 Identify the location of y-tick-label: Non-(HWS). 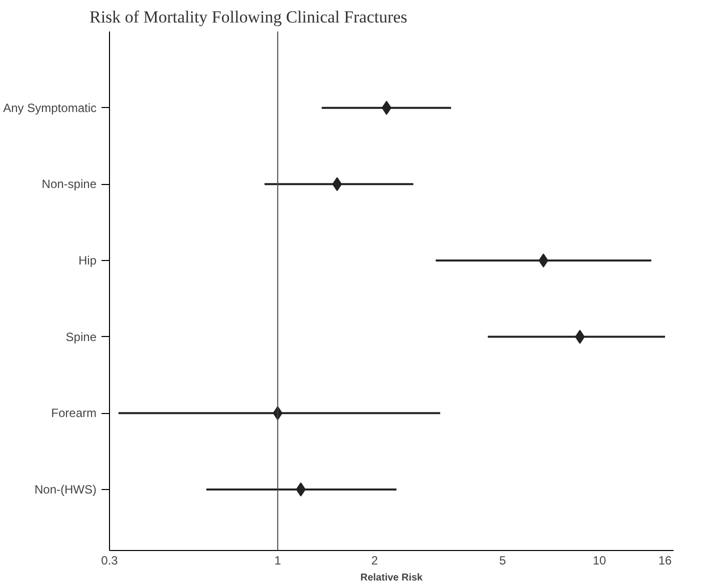
(65, 489).